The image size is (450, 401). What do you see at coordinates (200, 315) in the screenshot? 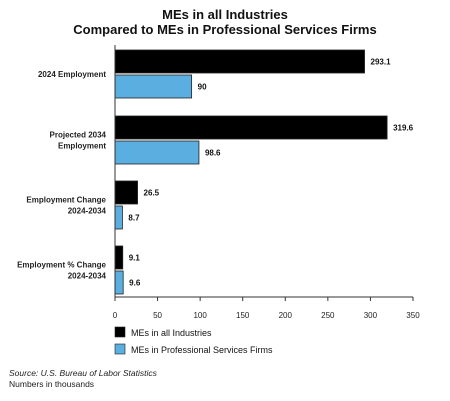
I see `x-tick-label: 100` at bounding box center [200, 315].